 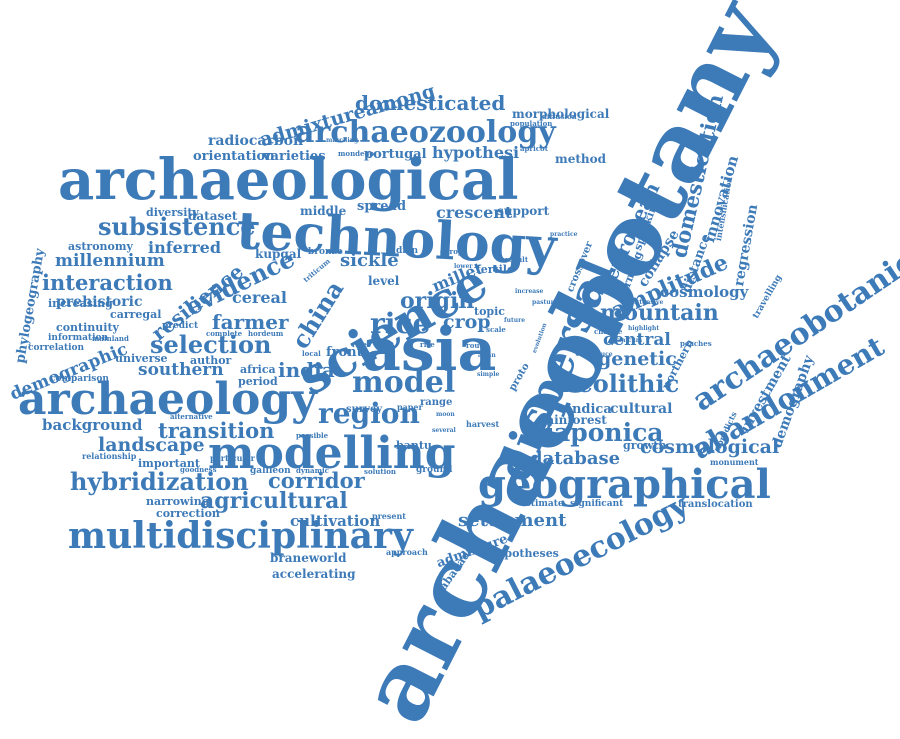 What do you see at coordinates (477, 345) in the screenshot?
I see `word-route: route` at bounding box center [477, 345].